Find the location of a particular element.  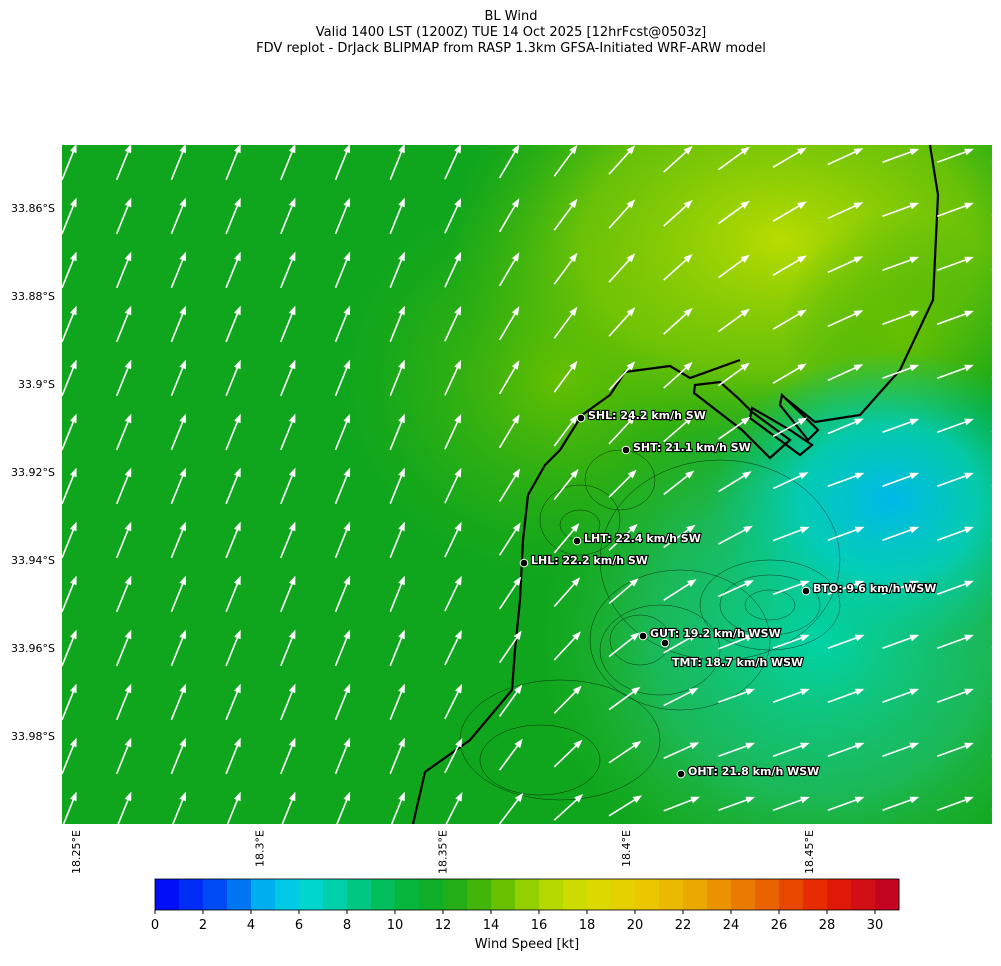

colorbar-tick-label: 0 is located at coordinates (155, 925).